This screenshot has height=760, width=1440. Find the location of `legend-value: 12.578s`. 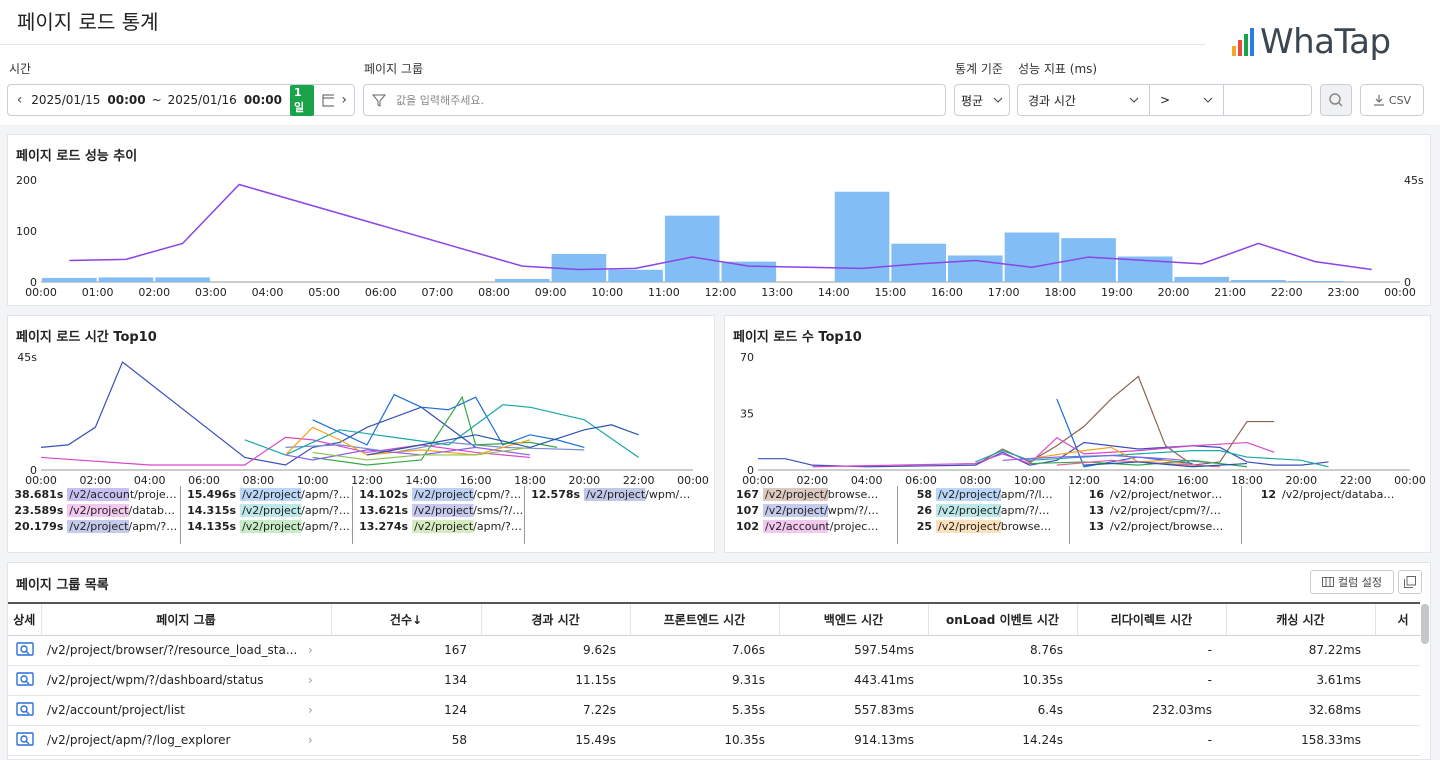

legend-value: 12.578s is located at coordinates (556, 494).